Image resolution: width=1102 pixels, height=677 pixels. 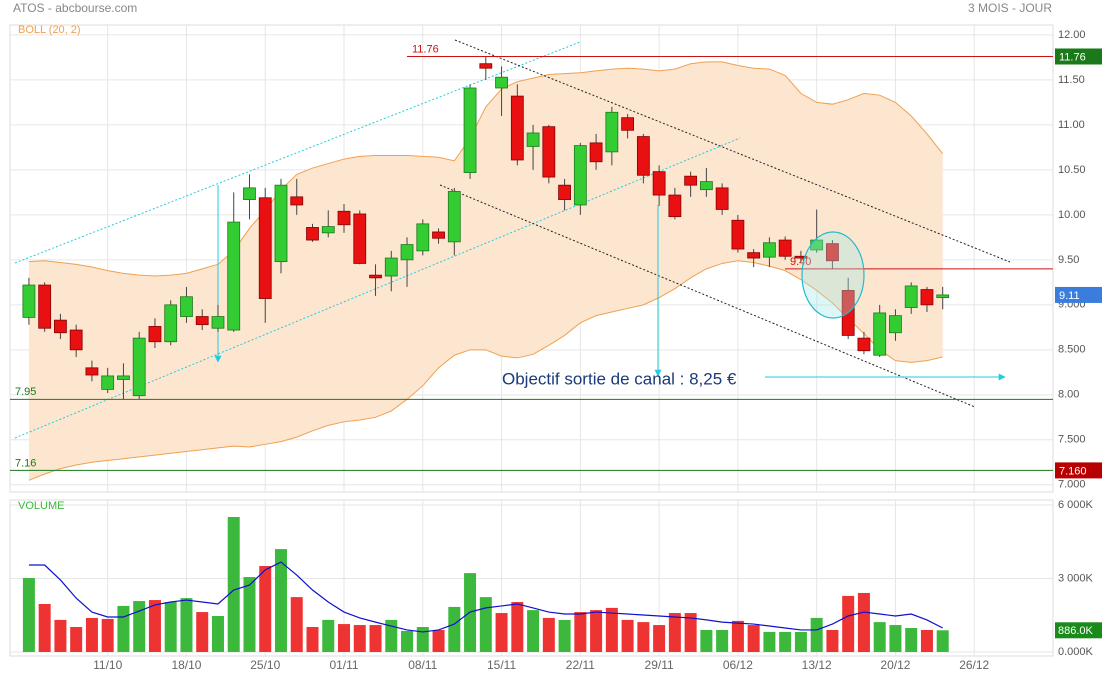 I want to click on price-tag, so click(x=1078, y=470).